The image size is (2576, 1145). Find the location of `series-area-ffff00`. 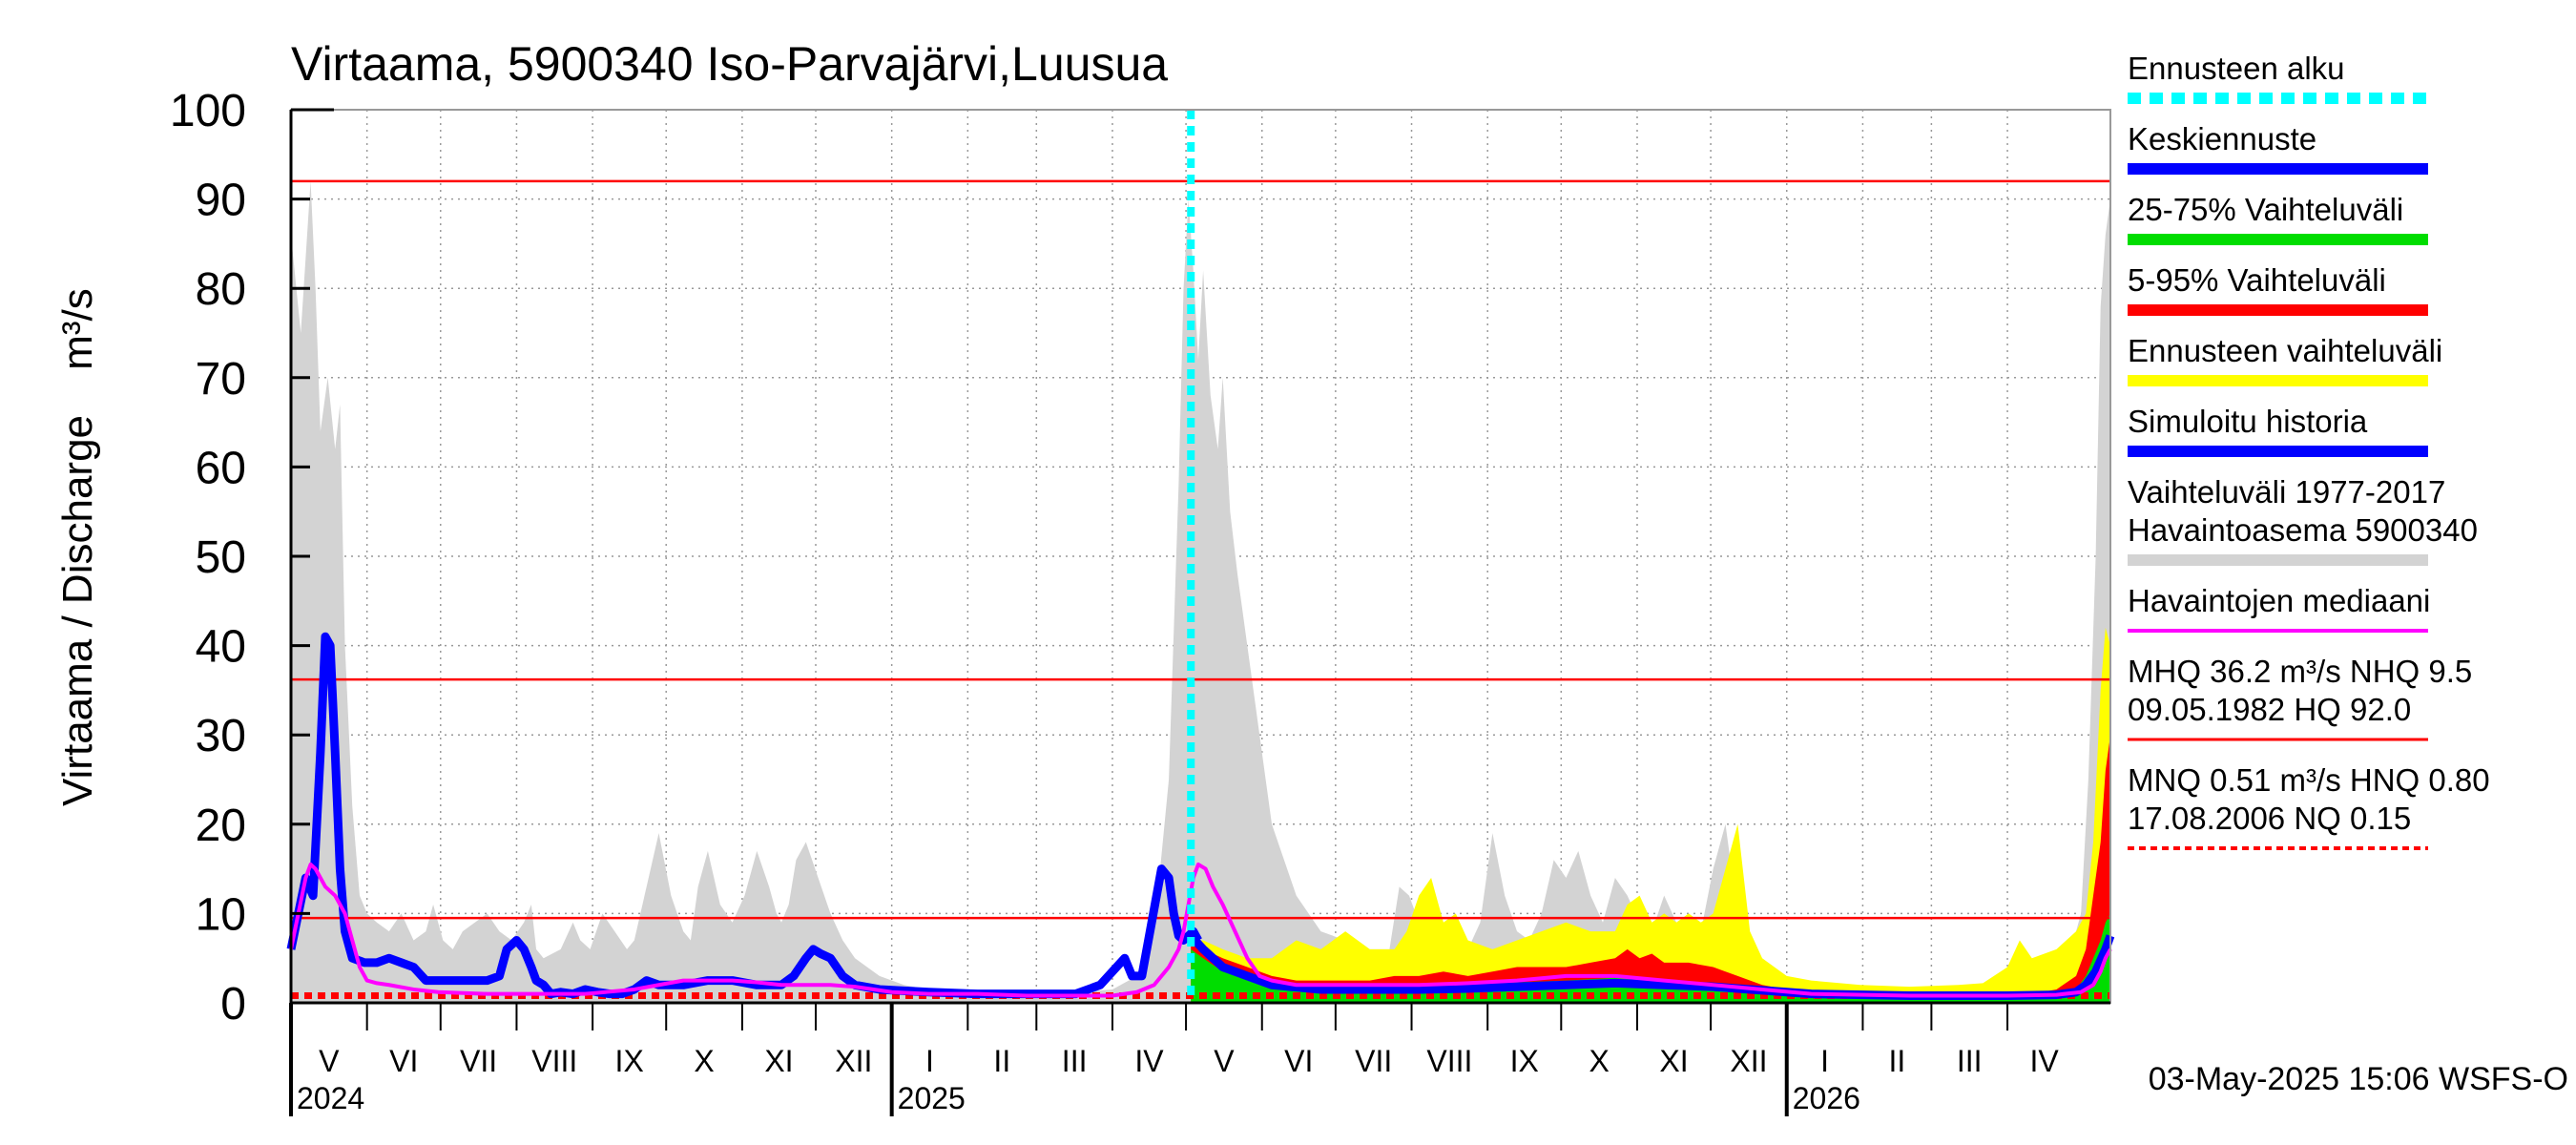

series-area-ffff00 is located at coordinates (1650, 815).